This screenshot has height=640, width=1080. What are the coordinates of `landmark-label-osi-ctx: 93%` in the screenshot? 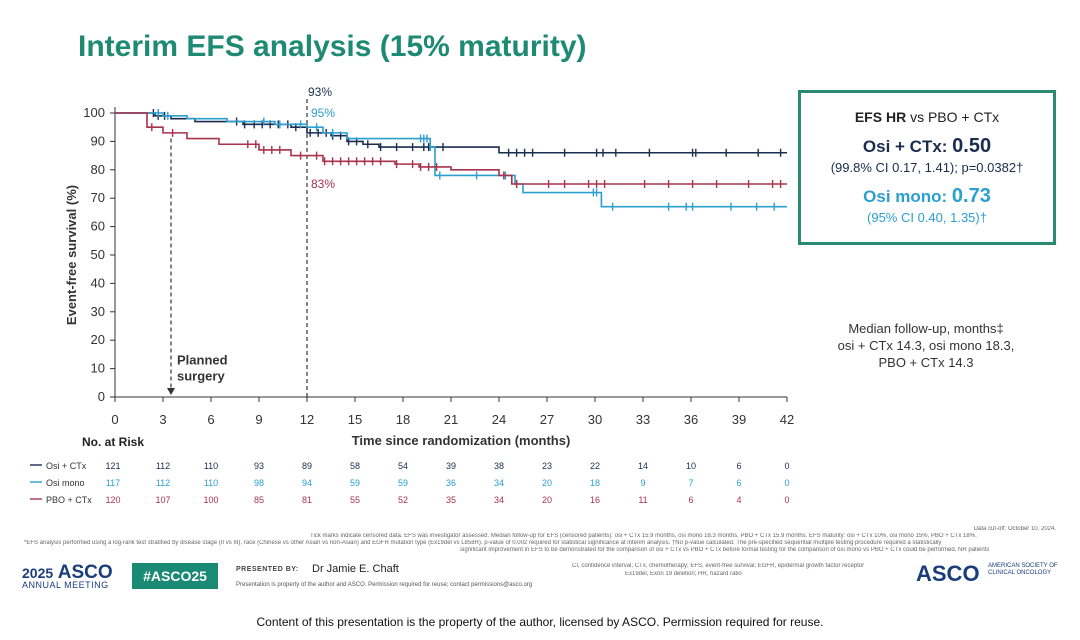 It's located at (320, 92).